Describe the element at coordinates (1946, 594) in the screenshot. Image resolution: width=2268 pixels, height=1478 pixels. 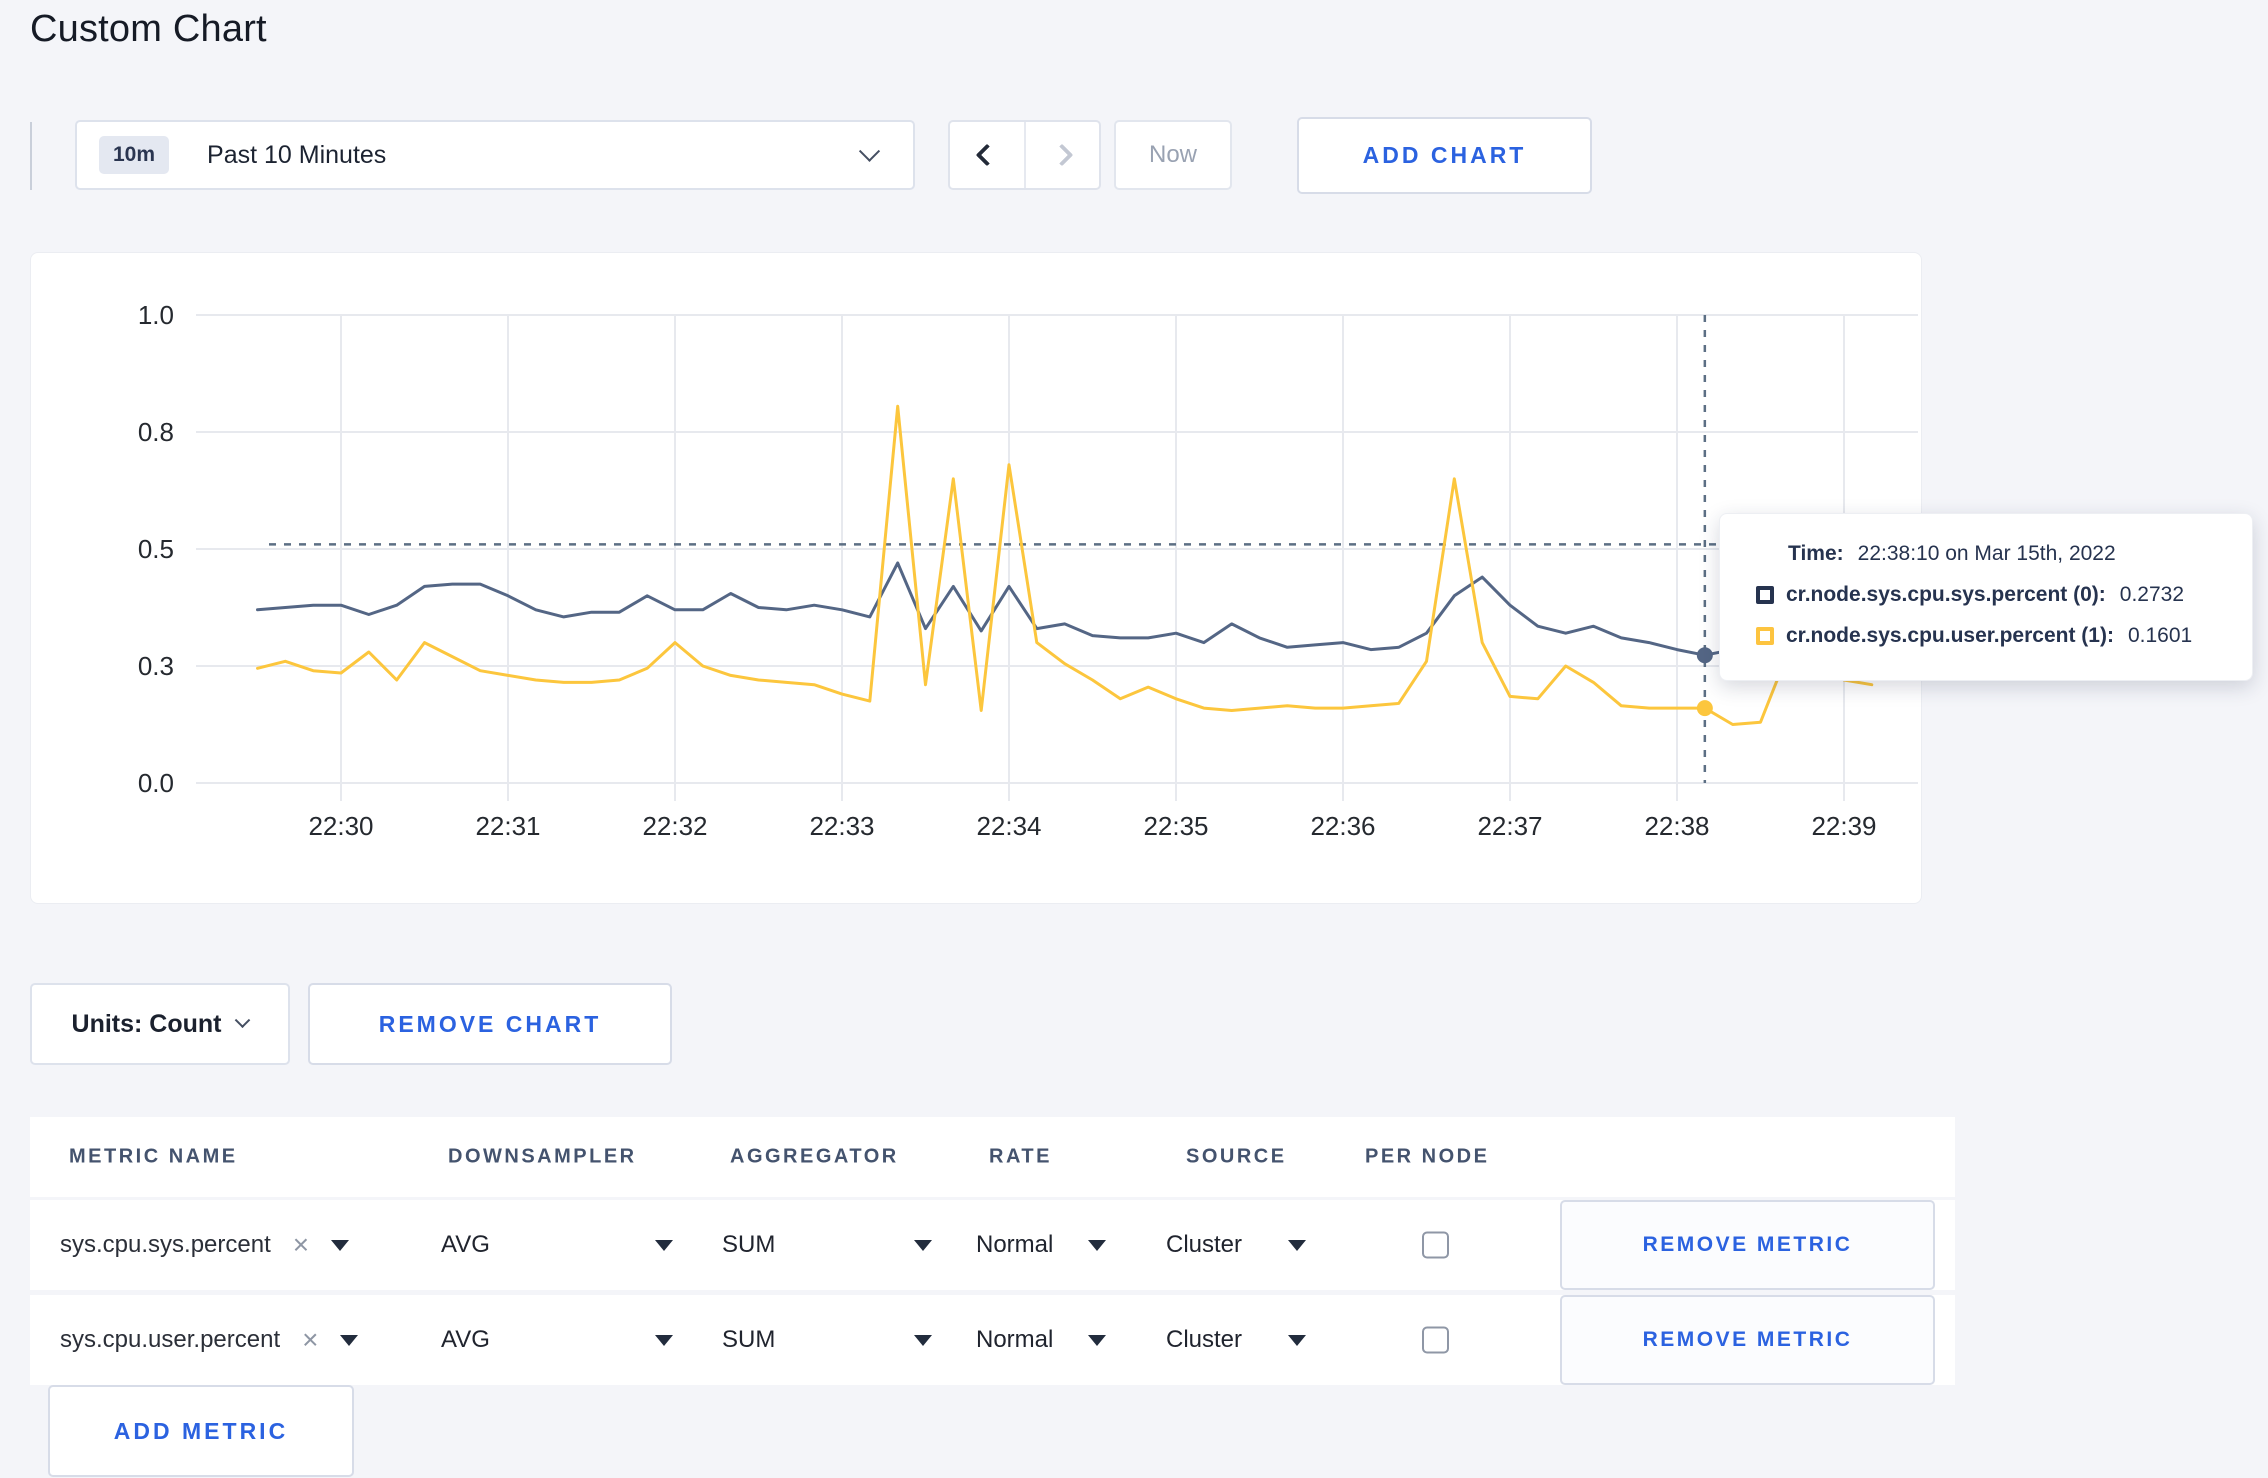
I see `tooltip-series-label: cr.node.sys.cpu.sys.percent (0):` at that location.